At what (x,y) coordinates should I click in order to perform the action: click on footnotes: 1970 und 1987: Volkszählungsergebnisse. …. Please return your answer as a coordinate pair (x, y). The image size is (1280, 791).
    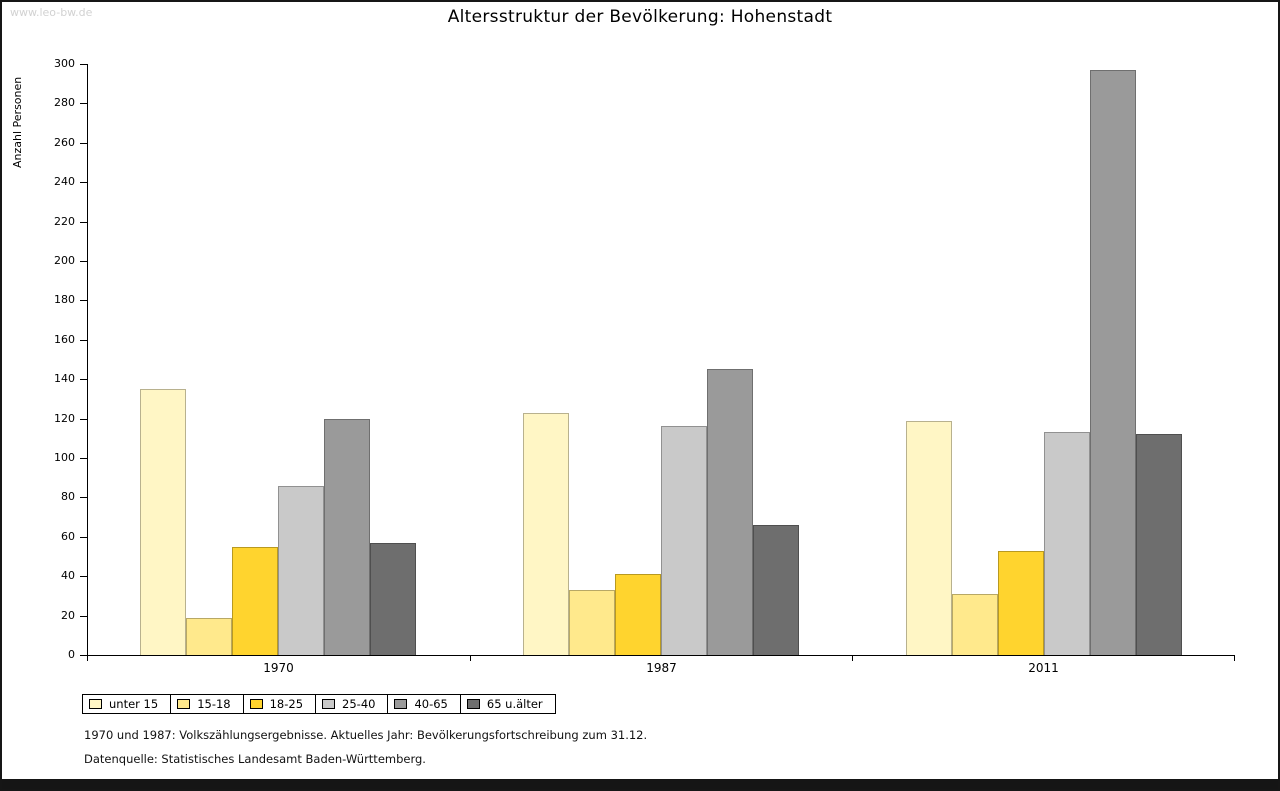
    Looking at the image, I should click on (365, 752).